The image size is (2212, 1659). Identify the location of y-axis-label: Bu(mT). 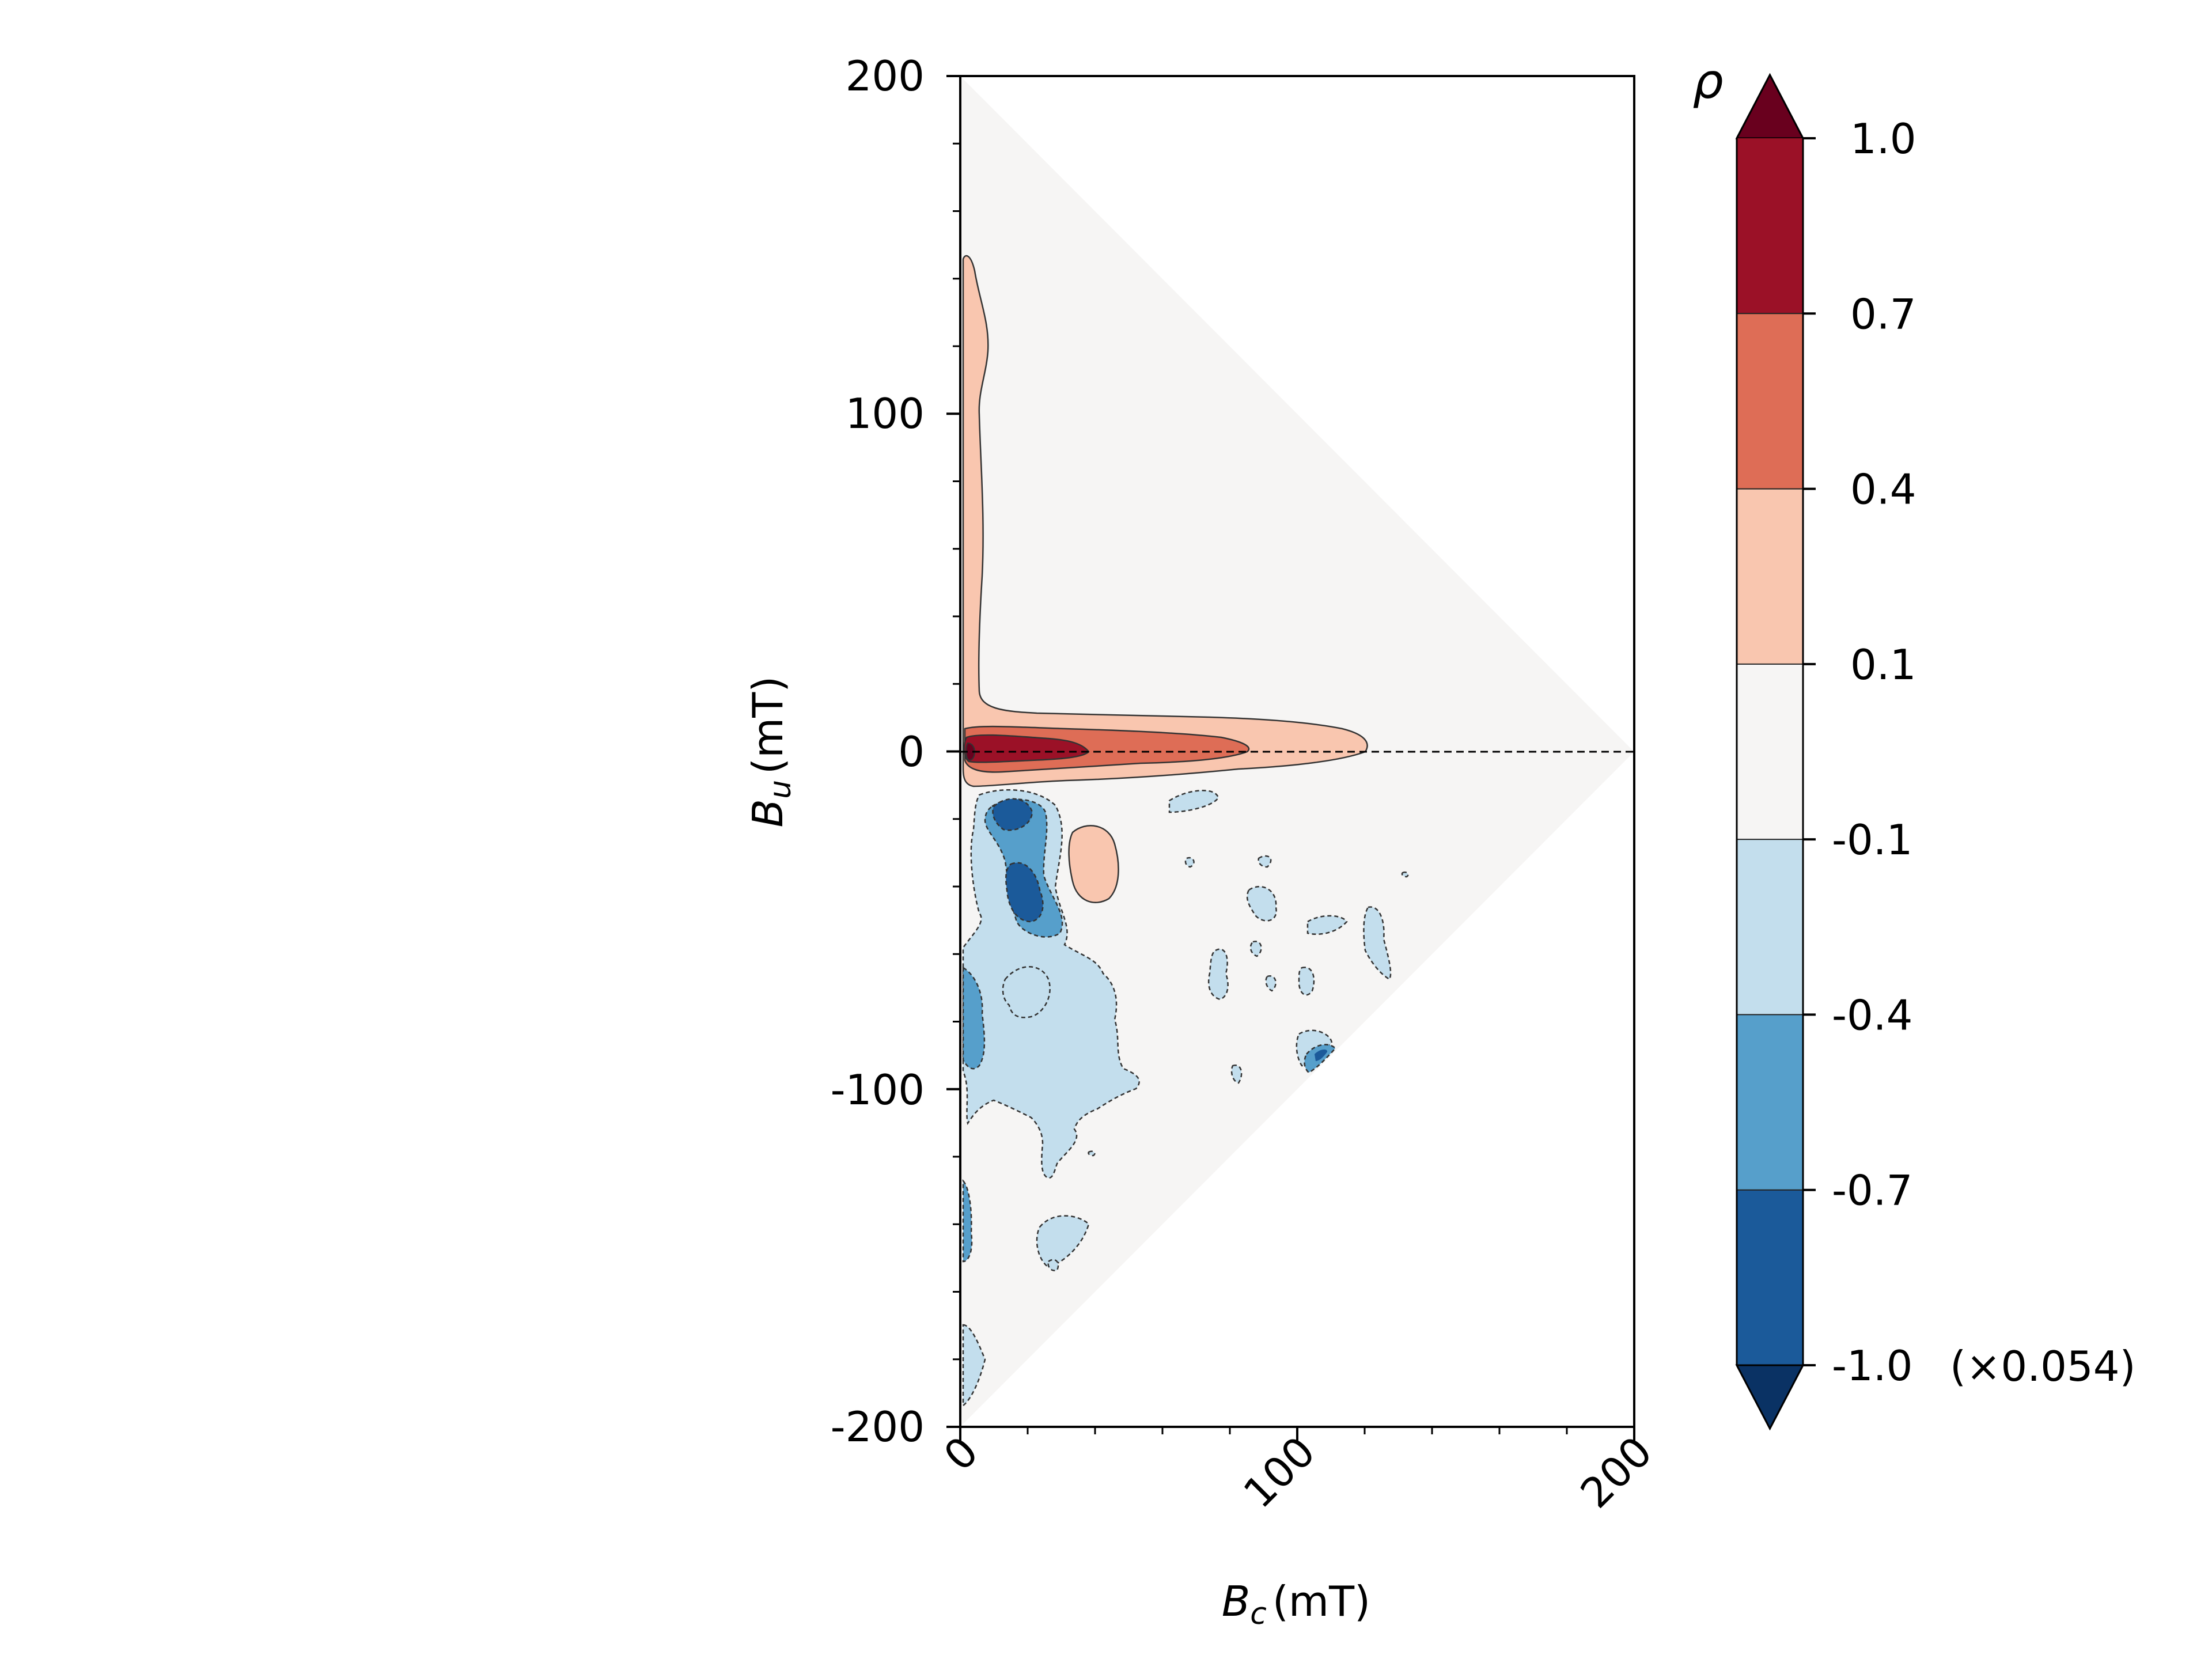
(771, 752).